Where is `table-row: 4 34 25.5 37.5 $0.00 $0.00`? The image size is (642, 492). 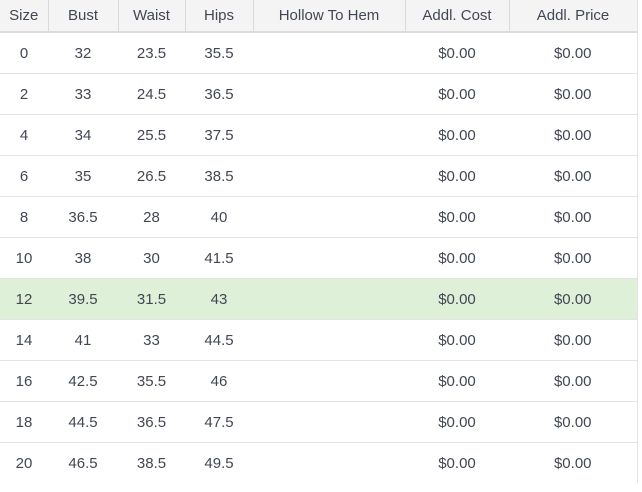
table-row: 4 34 25.5 37.5 $0.00 $0.00 is located at coordinates (319, 135).